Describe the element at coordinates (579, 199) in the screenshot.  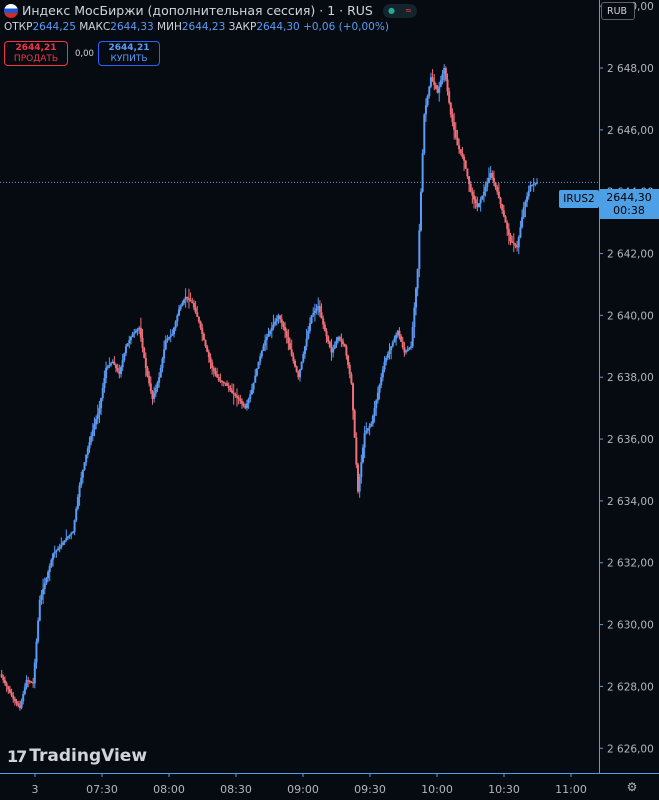
I see `symbol-price-label: IRUS2` at that location.